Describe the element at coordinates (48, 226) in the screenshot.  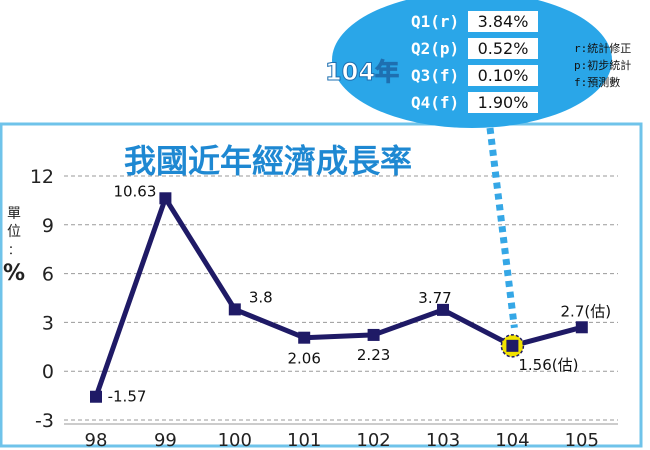
I see `y-tick-label: 9` at that location.